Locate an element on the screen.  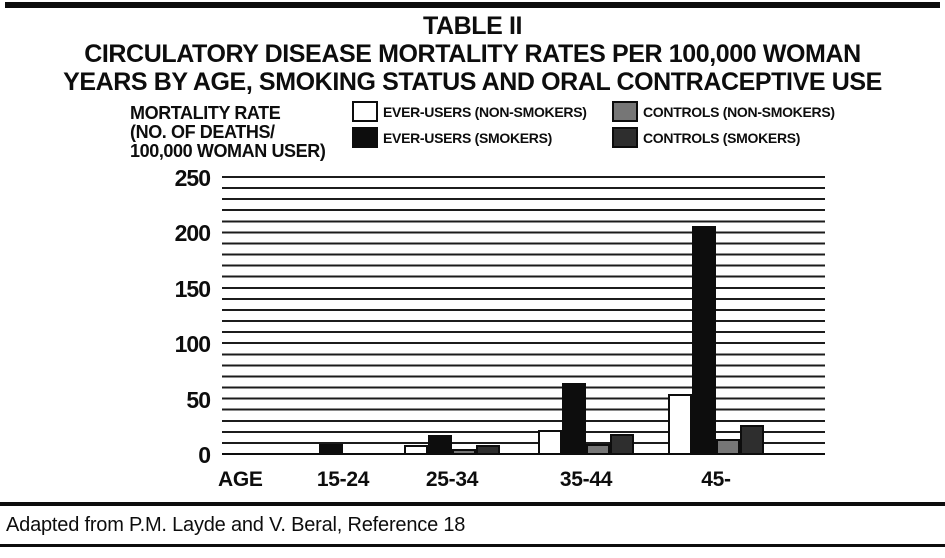
y-axis: 0 50 100 150 200 250 is located at coordinates (175, 316).